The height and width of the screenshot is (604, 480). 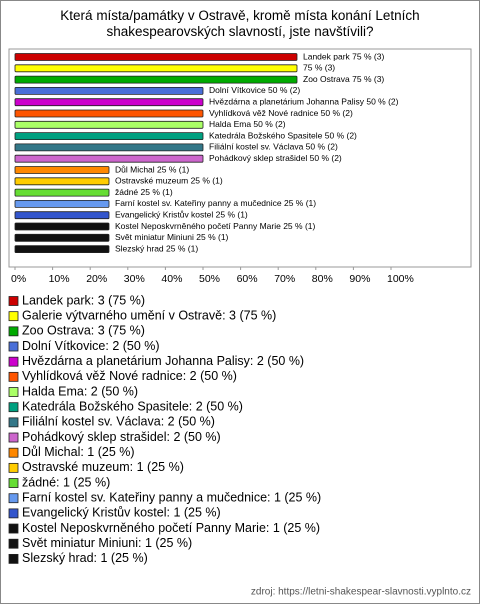 What do you see at coordinates (281, 113) in the screenshot?
I see `value-label: Vyhlídková věž Nové radnice 50 % (2)` at bounding box center [281, 113].